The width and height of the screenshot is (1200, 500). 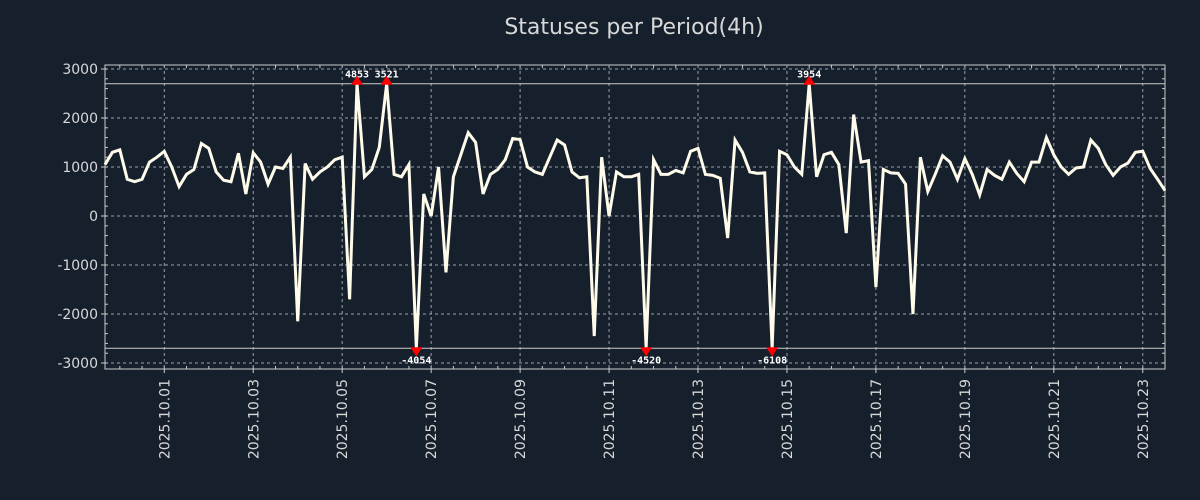 I want to click on outlier-value-label: 3954, so click(x=809, y=75).